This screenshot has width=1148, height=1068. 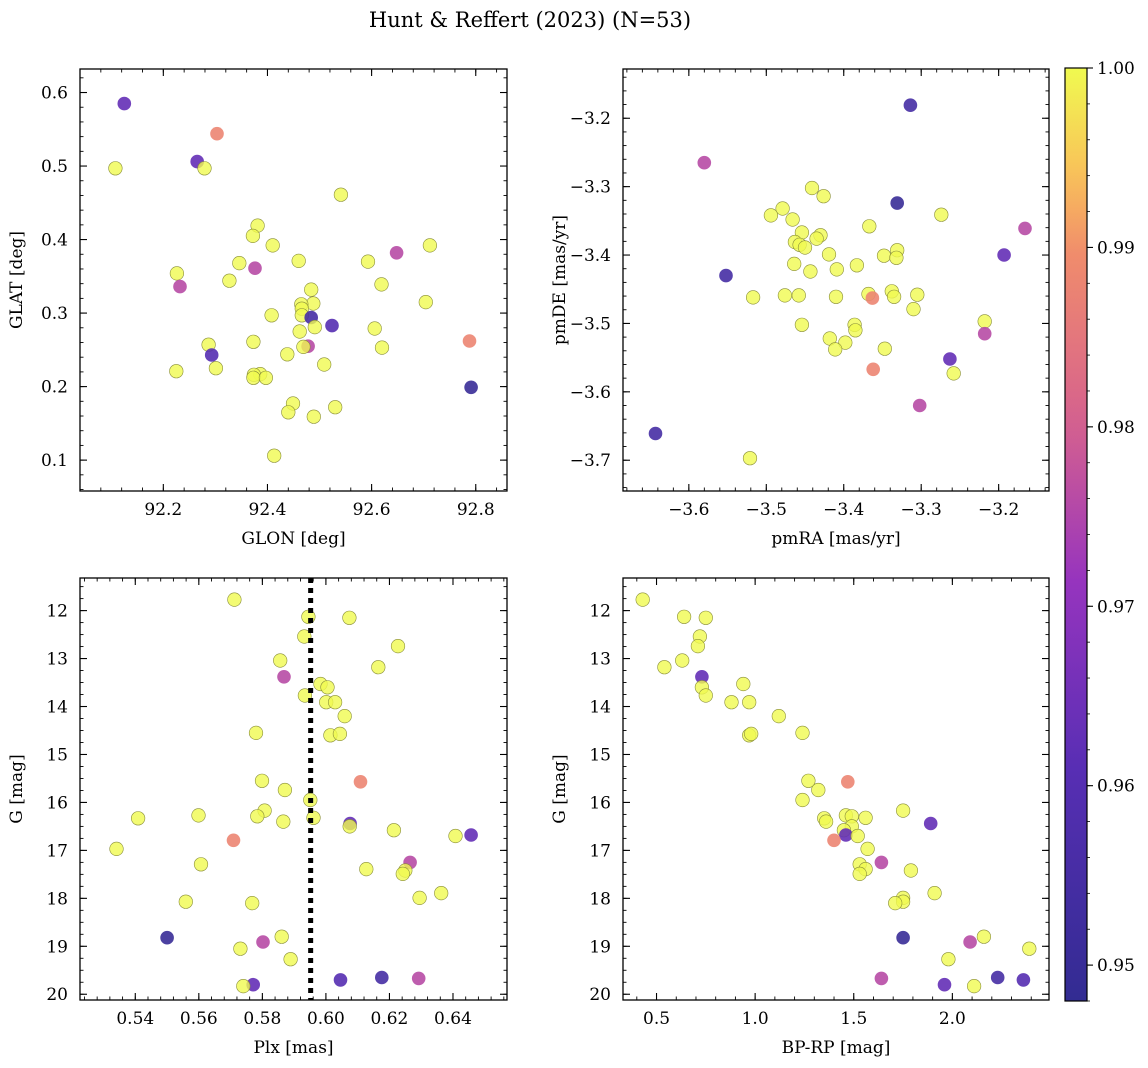 I want to click on y-tick-label: 18, so click(x=600, y=899).